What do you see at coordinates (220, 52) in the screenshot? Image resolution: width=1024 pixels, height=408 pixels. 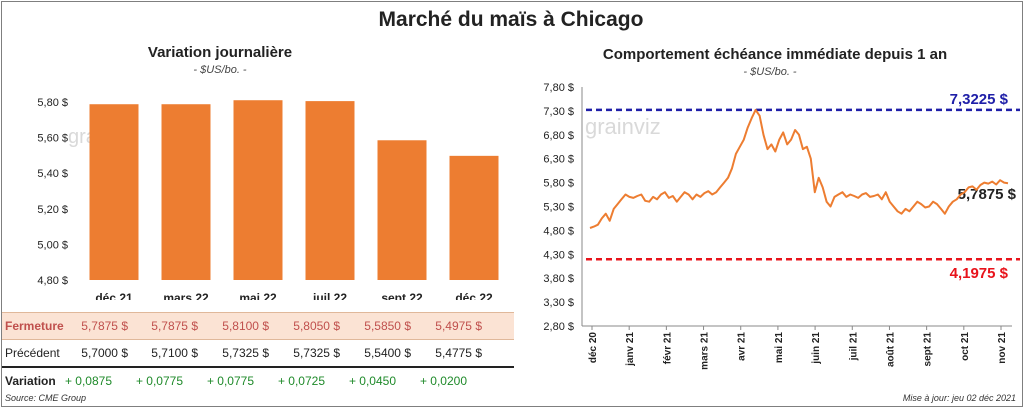 I see `left-chart-title: Variation journalière` at bounding box center [220, 52].